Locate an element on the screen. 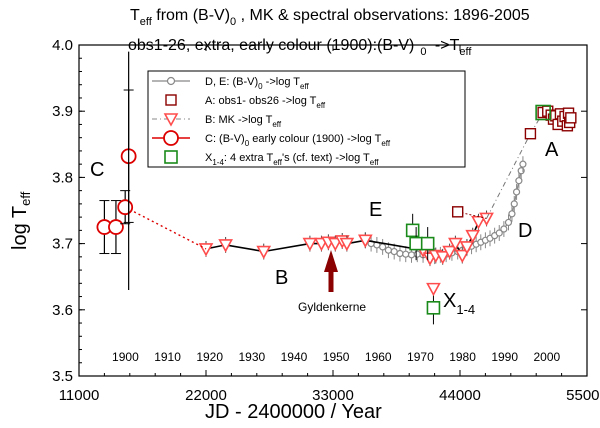 The image size is (600, 428). y-tick-label: 3.9 is located at coordinates (62, 111).